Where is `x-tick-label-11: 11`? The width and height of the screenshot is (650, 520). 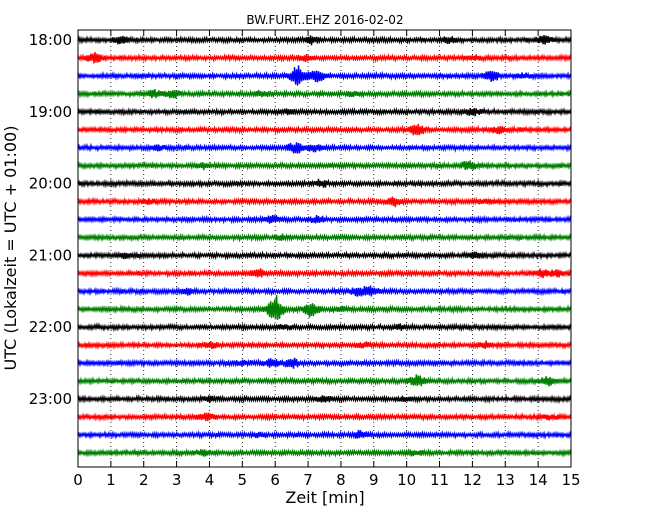
x-tick-label-11: 11 is located at coordinates (439, 480).